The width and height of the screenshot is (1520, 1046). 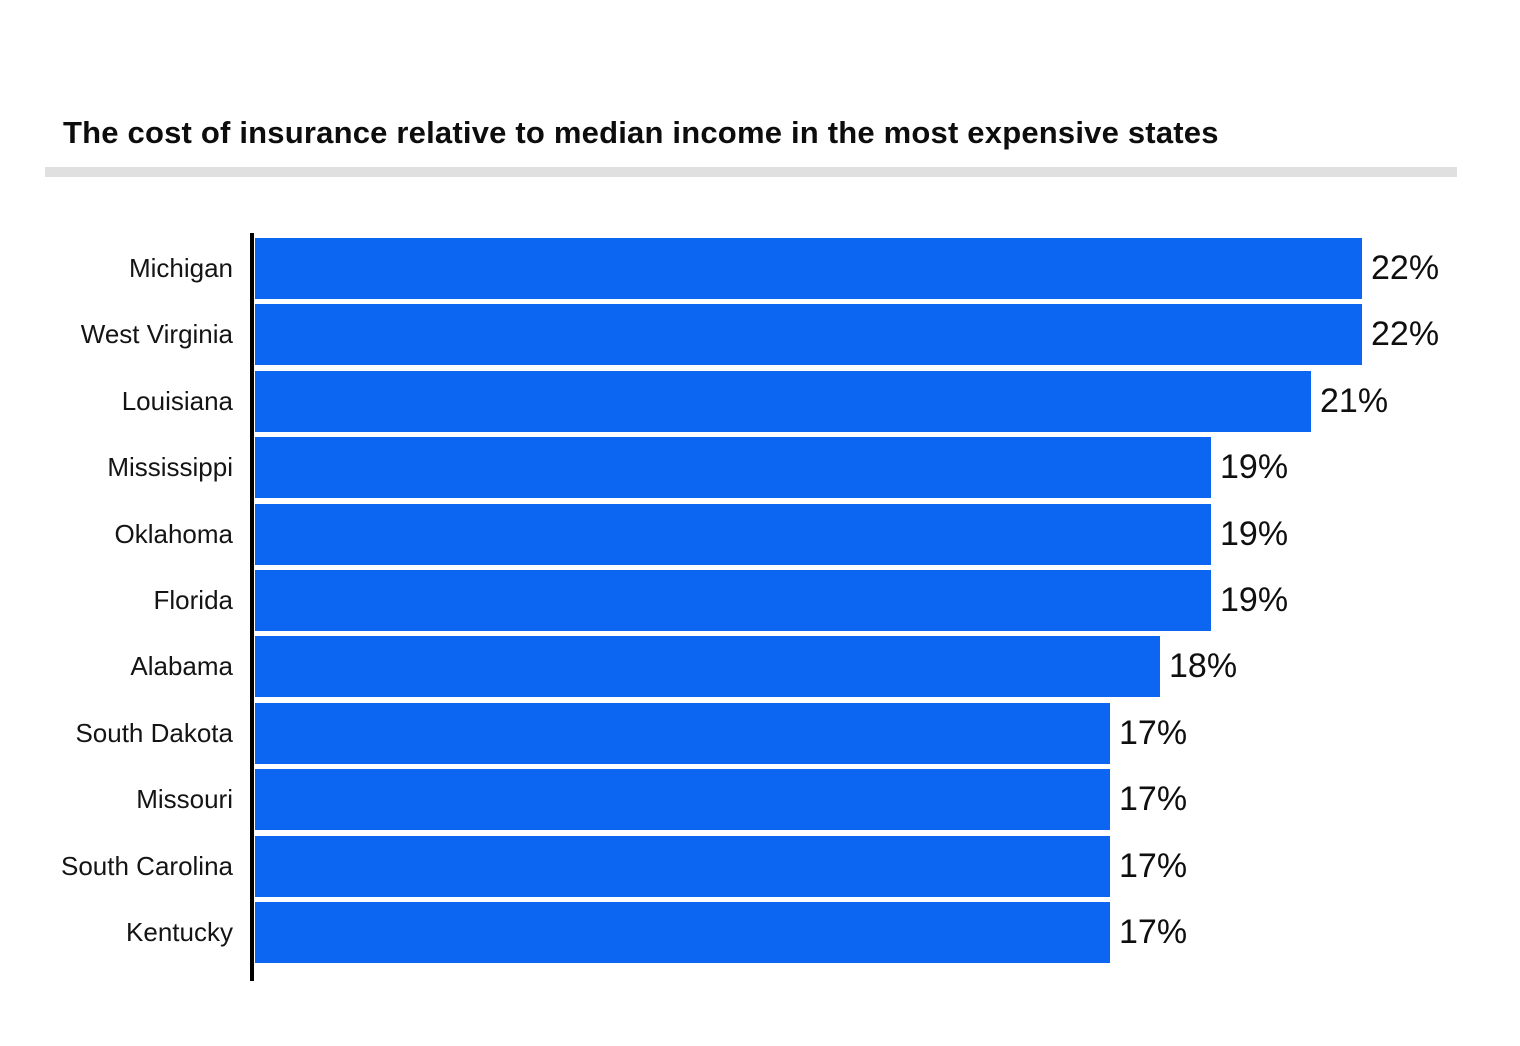 I want to click on bar-row: Missouri 17%, so click(x=760, y=800).